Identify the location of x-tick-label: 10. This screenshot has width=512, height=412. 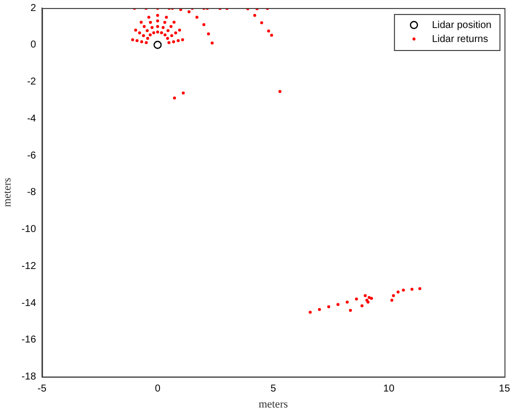
(389, 389).